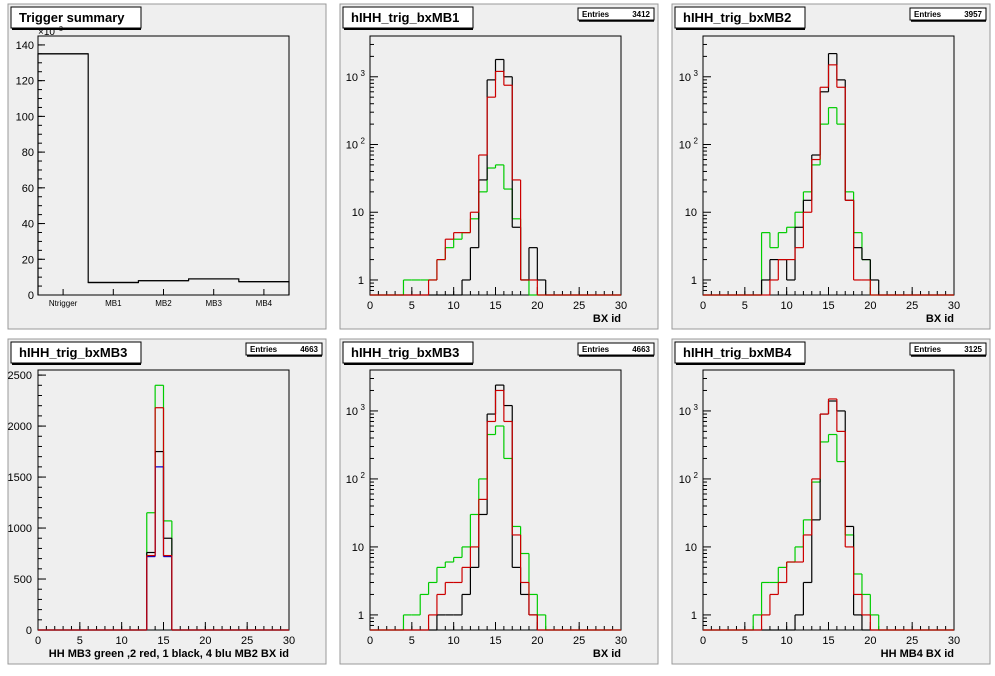 This screenshot has width=995, height=676. I want to click on y-tick-label: 500, so click(23, 580).